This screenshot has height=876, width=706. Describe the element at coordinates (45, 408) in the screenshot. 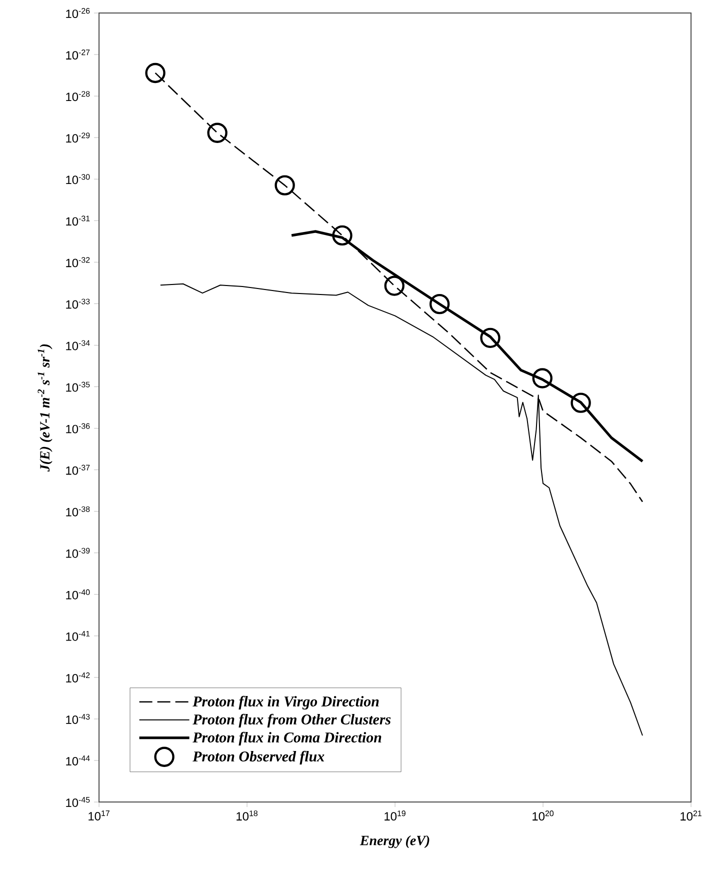

I see `y-axis-title: J(E) (eV-1 m$^{-2}$ s$^{-1}$ sr$^{-1}$)` at that location.